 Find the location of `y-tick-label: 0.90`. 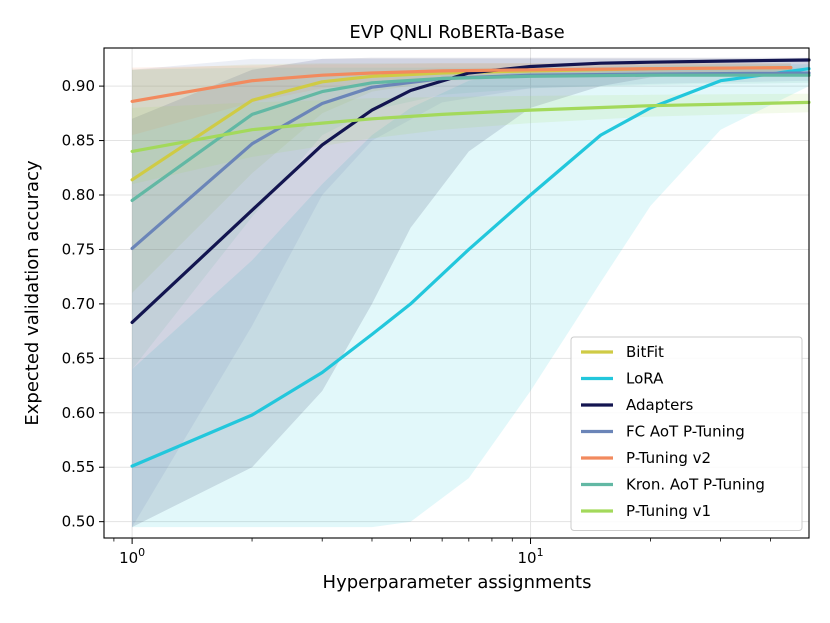

y-tick-label: 0.90 is located at coordinates (78, 86).